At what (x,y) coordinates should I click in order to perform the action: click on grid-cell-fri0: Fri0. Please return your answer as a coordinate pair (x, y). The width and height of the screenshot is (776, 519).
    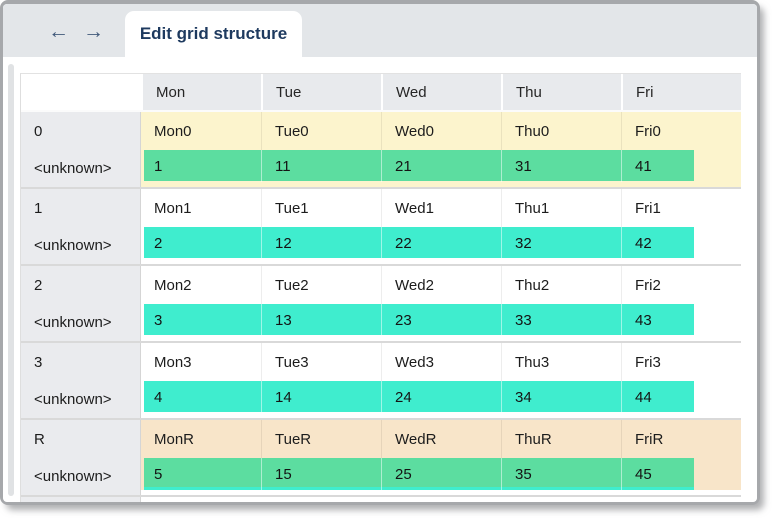
    Looking at the image, I should click on (681, 131).